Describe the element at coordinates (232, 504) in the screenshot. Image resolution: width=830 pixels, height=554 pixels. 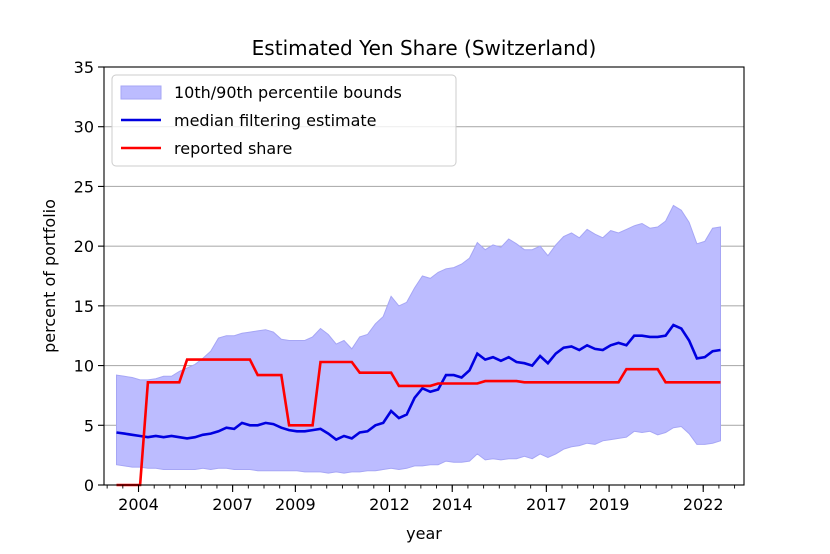
I see `x-tick-label: 2007` at that location.